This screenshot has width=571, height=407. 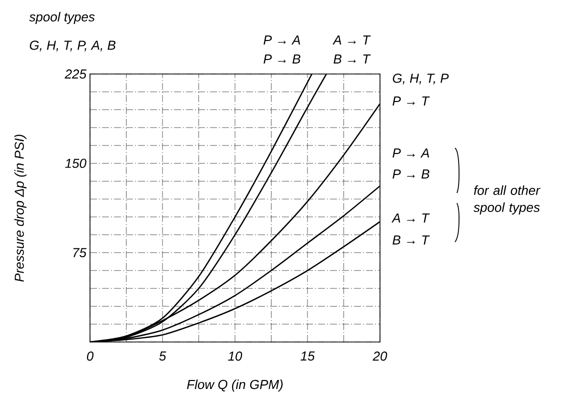 What do you see at coordinates (380, 356) in the screenshot?
I see `x-tick-label: 20` at bounding box center [380, 356].